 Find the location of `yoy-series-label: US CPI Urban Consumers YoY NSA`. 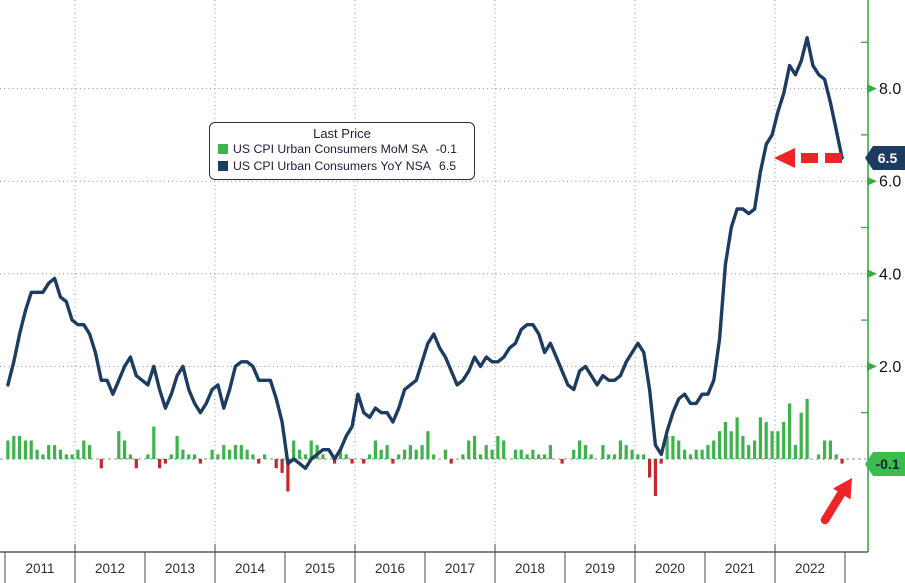

yoy-series-label: US CPI Urban Consumers YoY NSA is located at coordinates (332, 165).